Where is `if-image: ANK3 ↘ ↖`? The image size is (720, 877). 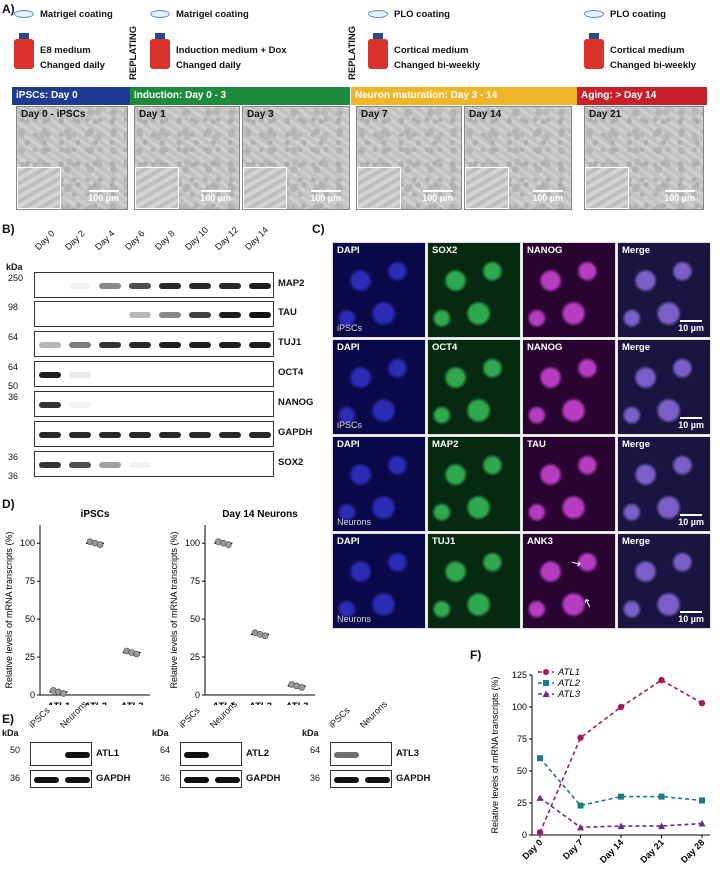
if-image: ANK3 ↘ ↖ is located at coordinates (569, 581).